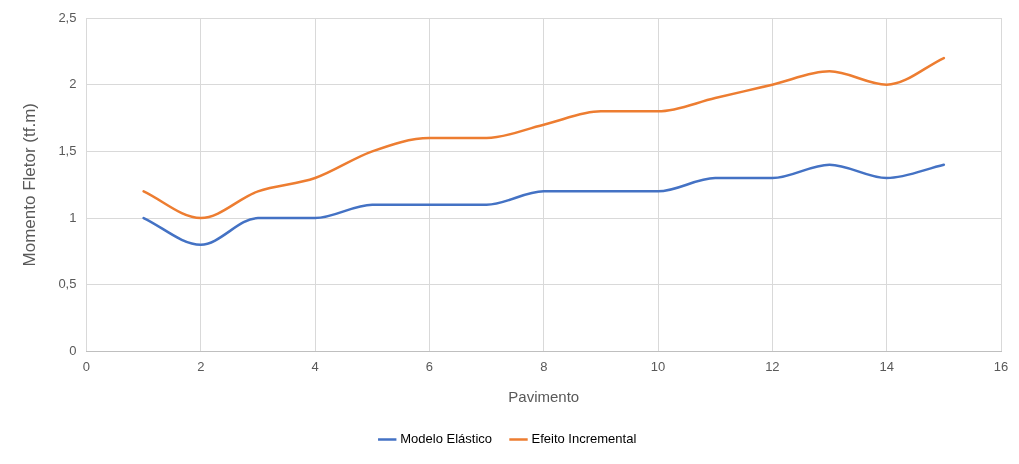  I want to click on x-tick-label: 14, so click(886, 366).